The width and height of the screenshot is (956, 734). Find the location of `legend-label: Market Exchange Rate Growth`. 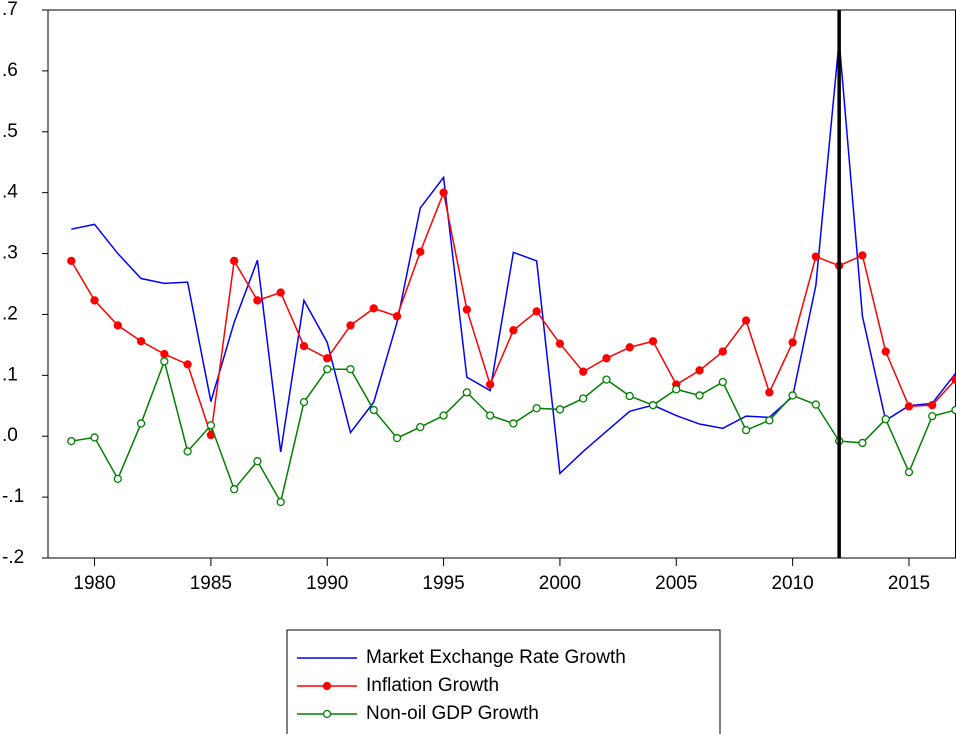

legend-label: Market Exchange Rate Growth is located at coordinates (496, 657).